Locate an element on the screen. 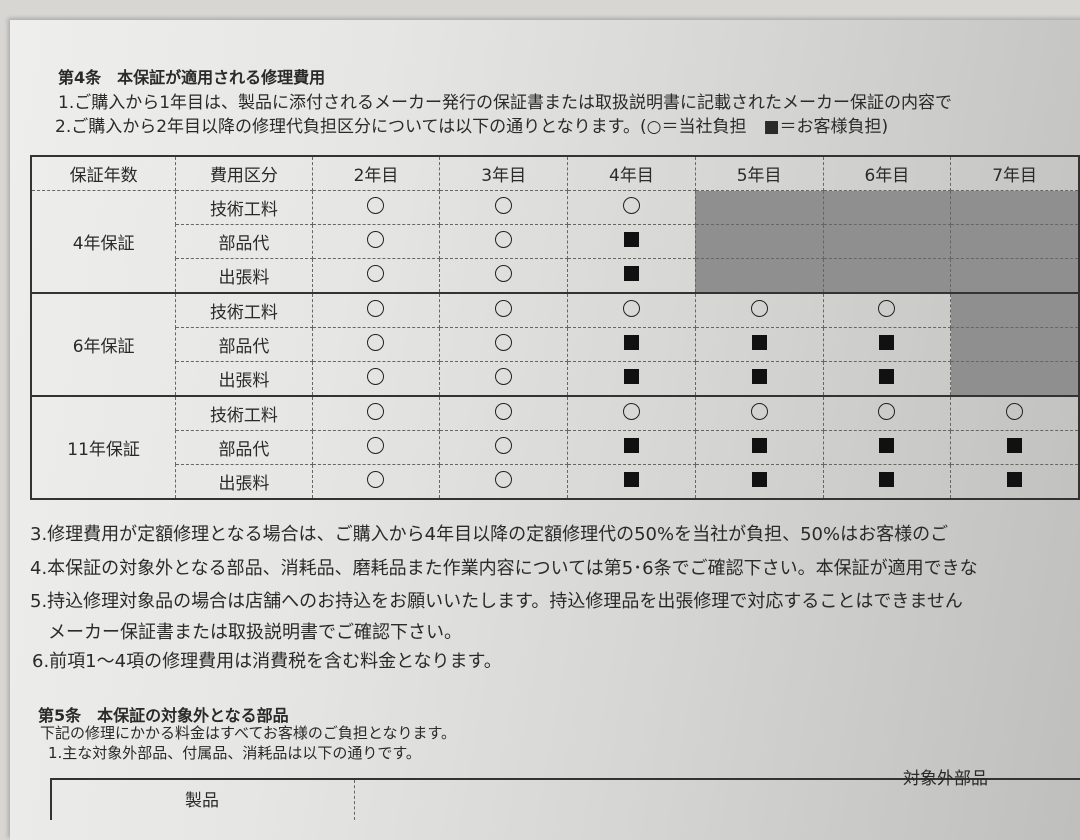 Image resolution: width=1080 pixels, height=840 pixels. table-header: 2年目 is located at coordinates (376, 173).